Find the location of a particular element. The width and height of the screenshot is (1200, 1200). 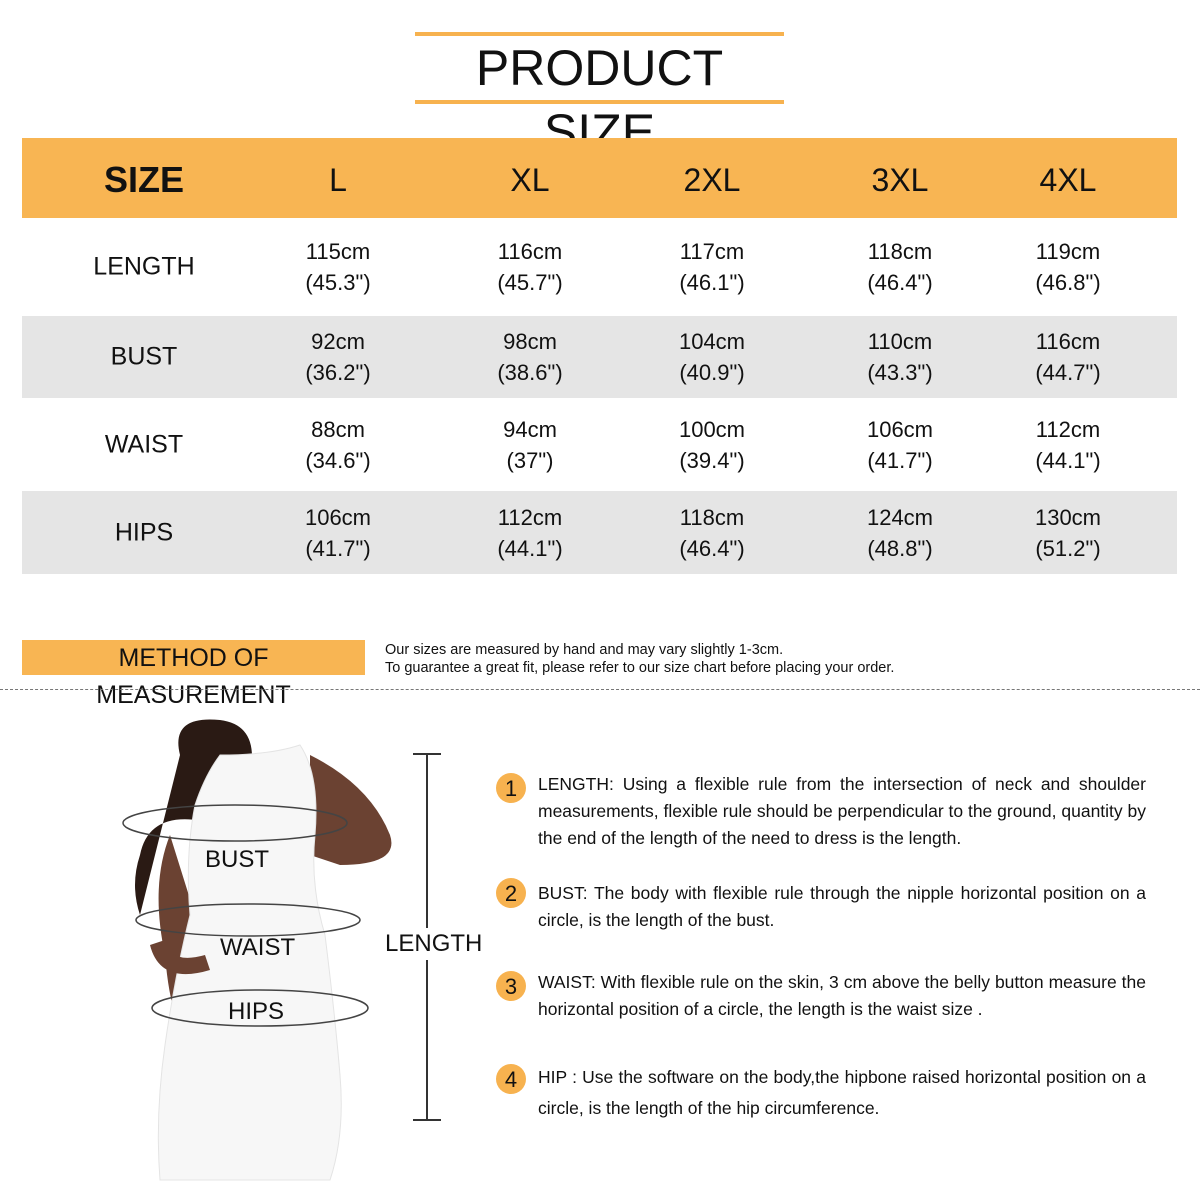

table-cell: 104cm (40.9") is located at coordinates (712, 357).